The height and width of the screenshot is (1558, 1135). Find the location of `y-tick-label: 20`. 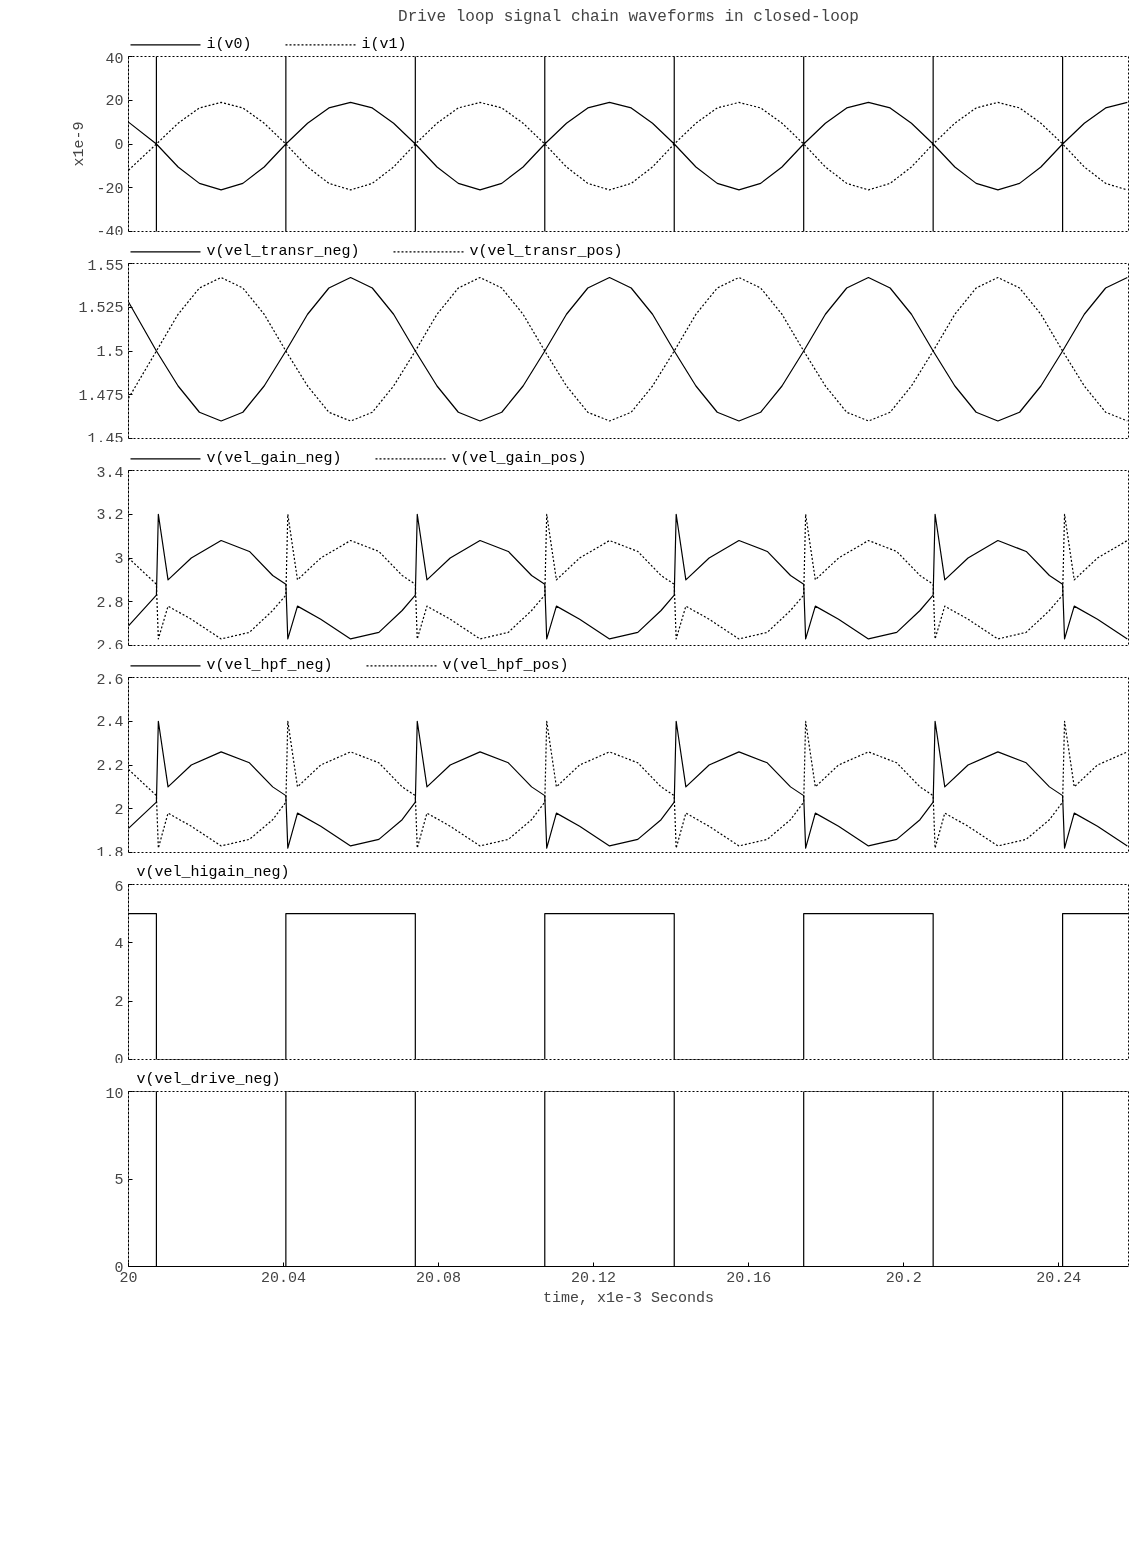

y-tick-label: 20 is located at coordinates (114, 102).